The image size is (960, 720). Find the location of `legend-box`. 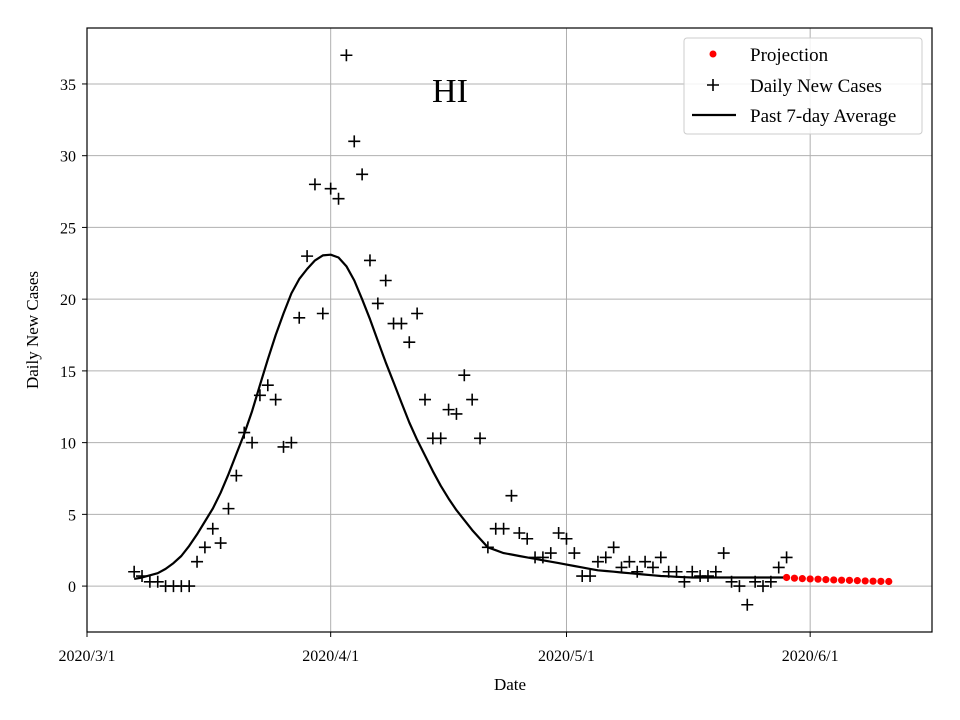

legend-box is located at coordinates (803, 86).